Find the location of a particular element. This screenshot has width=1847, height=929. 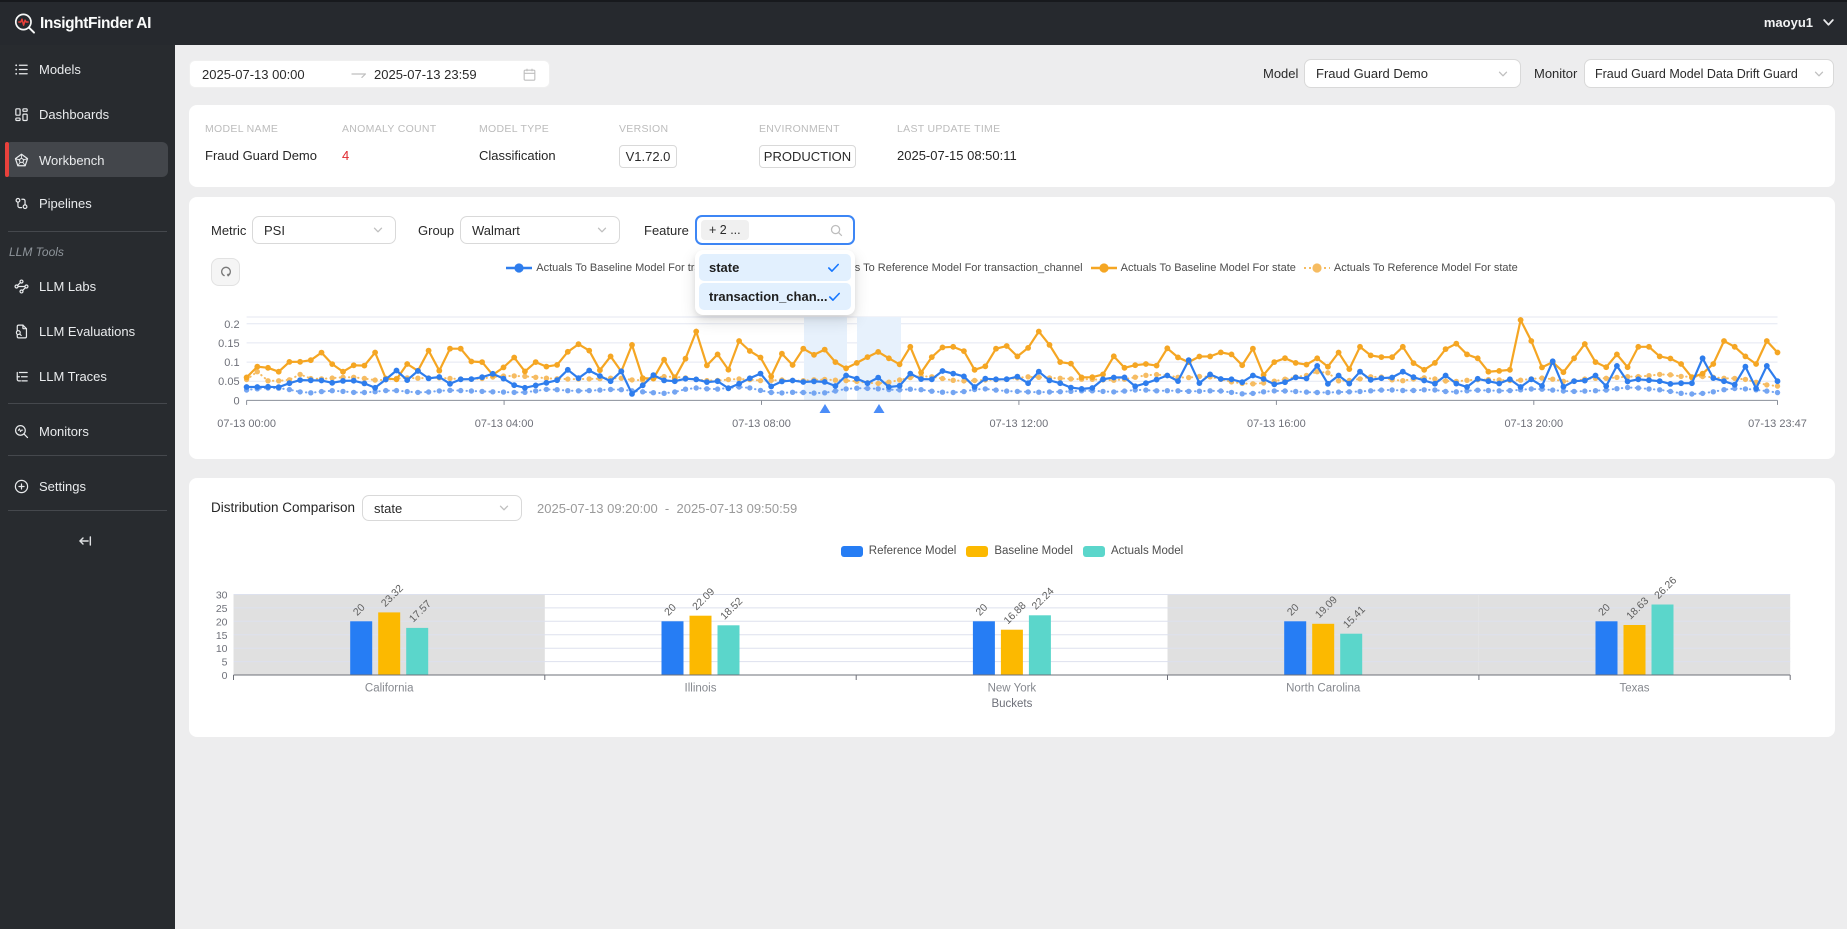

svg-text: North Carolina is located at coordinates (1323, 689).